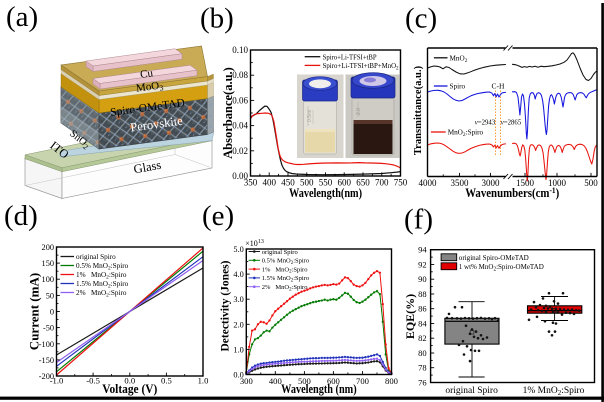 This screenshot has width=604, height=402. I want to click on svg-text: (e), so click(218, 216).